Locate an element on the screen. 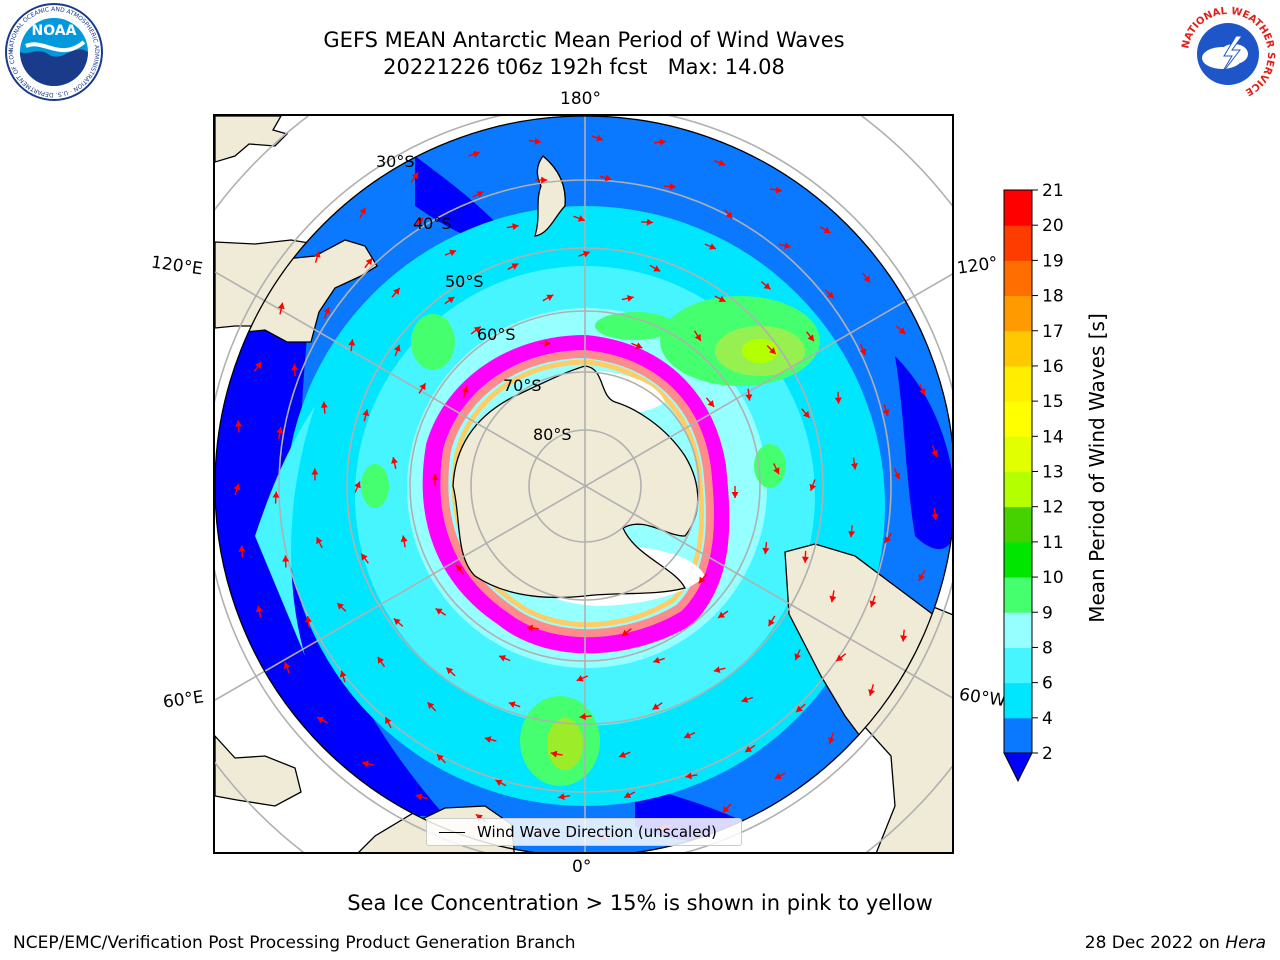  colorbar-tick-label: 21 is located at coordinates (1053, 191).